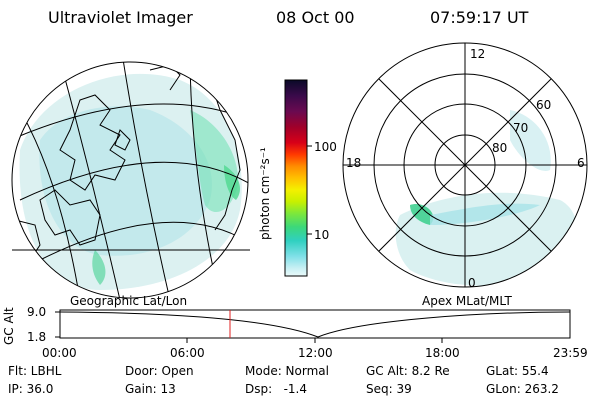 The width and height of the screenshot is (600, 400). I want to click on info-gc-alt: GC Alt: 8.2 Re, so click(408, 371).